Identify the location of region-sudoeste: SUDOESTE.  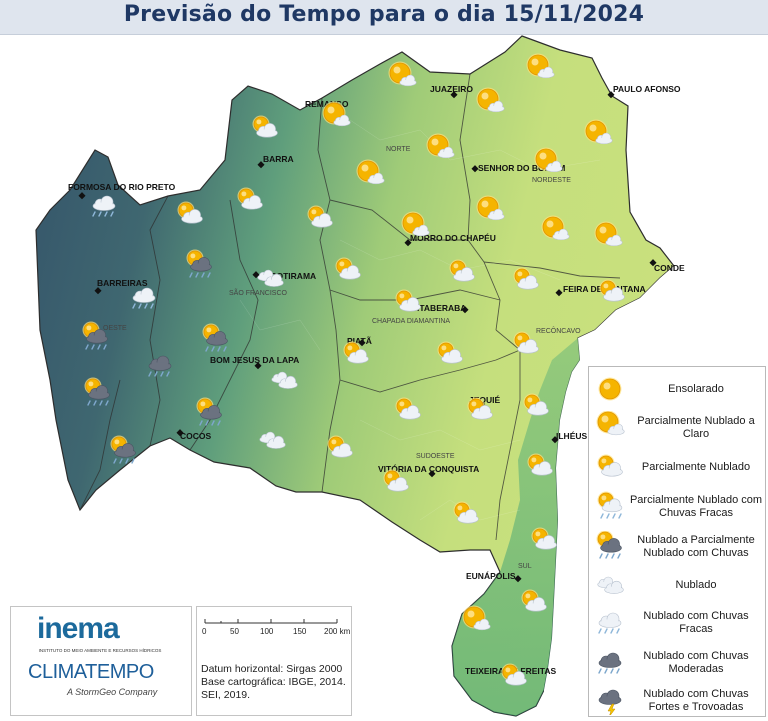
(435, 456).